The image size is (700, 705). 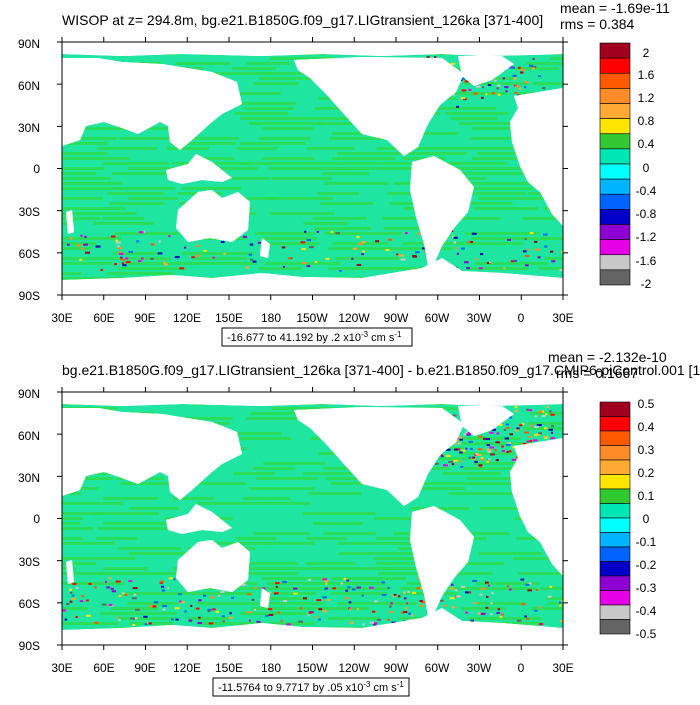 What do you see at coordinates (646, 588) in the screenshot?
I see `colorbar-label-neg-0-3: -0.3` at bounding box center [646, 588].